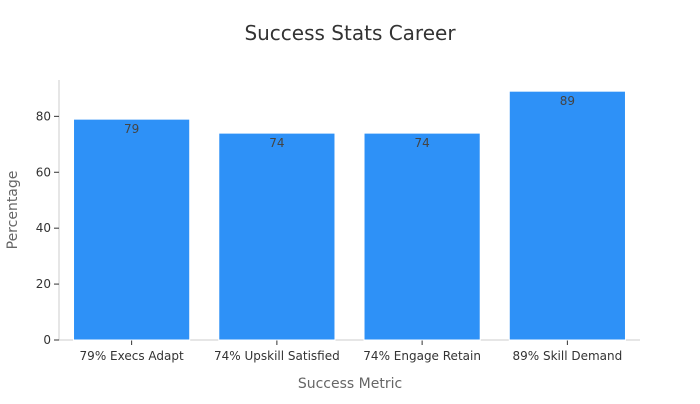 The image size is (700, 404). What do you see at coordinates (13, 210) in the screenshot?
I see `y-axis-title: Percentage` at bounding box center [13, 210].